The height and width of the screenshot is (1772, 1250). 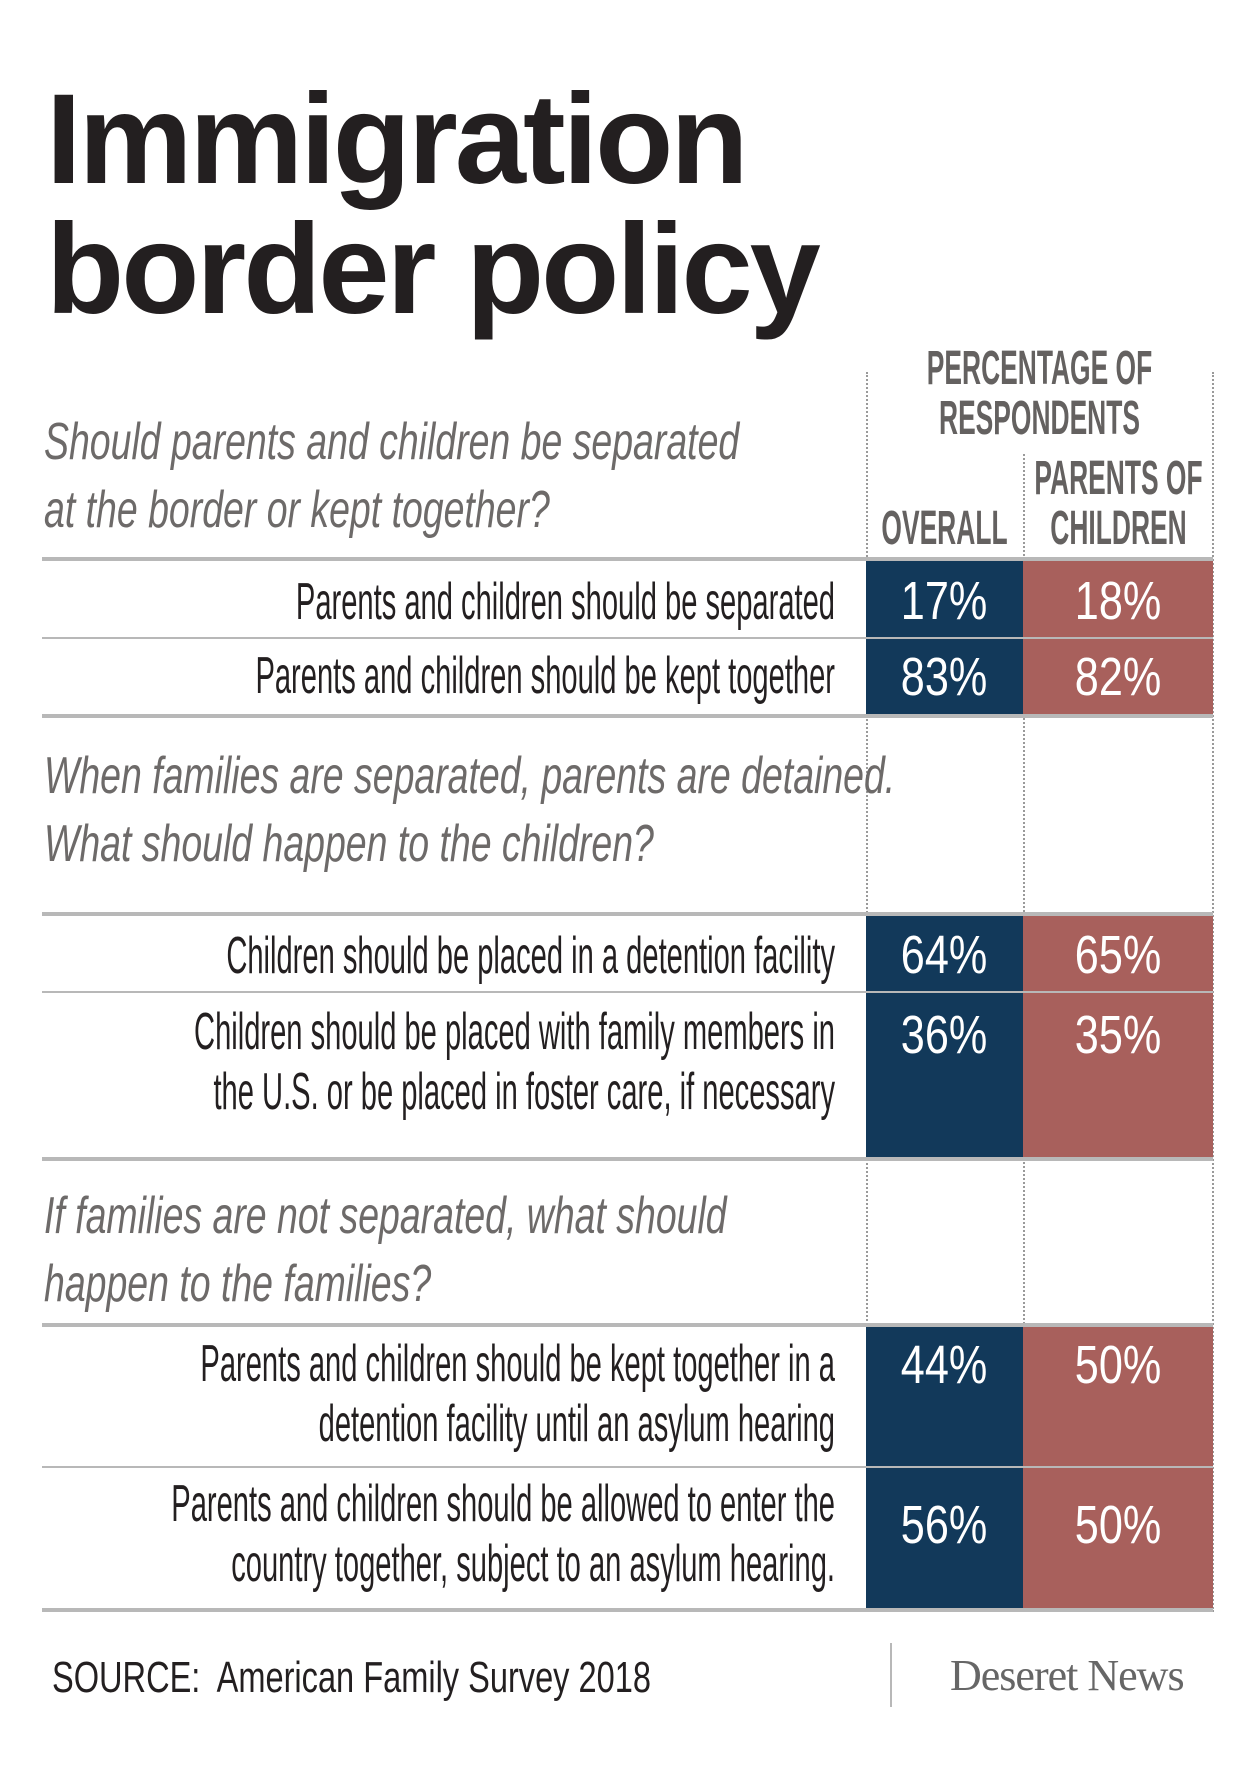 What do you see at coordinates (1039, 368) in the screenshot?
I see `header-group-line: PERCENTAGE OF` at bounding box center [1039, 368].